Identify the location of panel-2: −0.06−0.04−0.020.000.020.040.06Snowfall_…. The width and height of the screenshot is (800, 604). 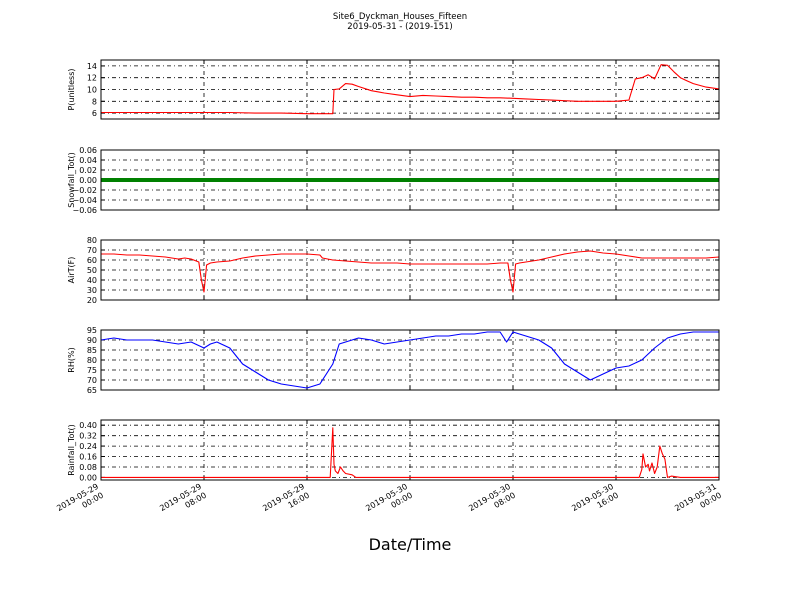
(393, 180).